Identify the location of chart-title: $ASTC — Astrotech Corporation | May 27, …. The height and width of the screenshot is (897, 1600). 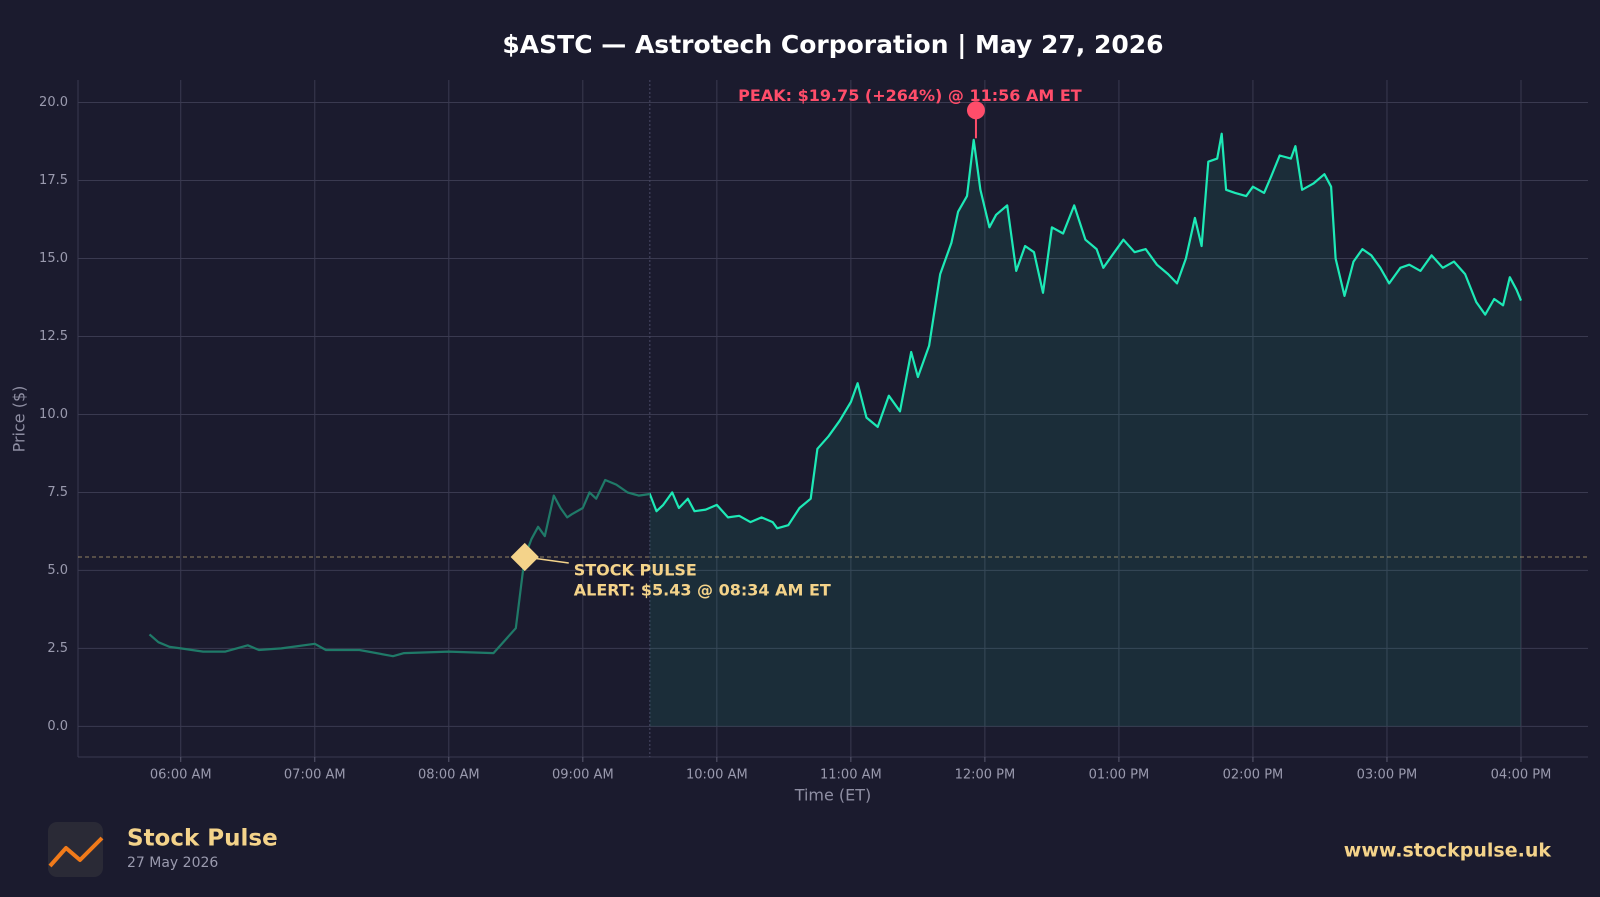
(832, 44).